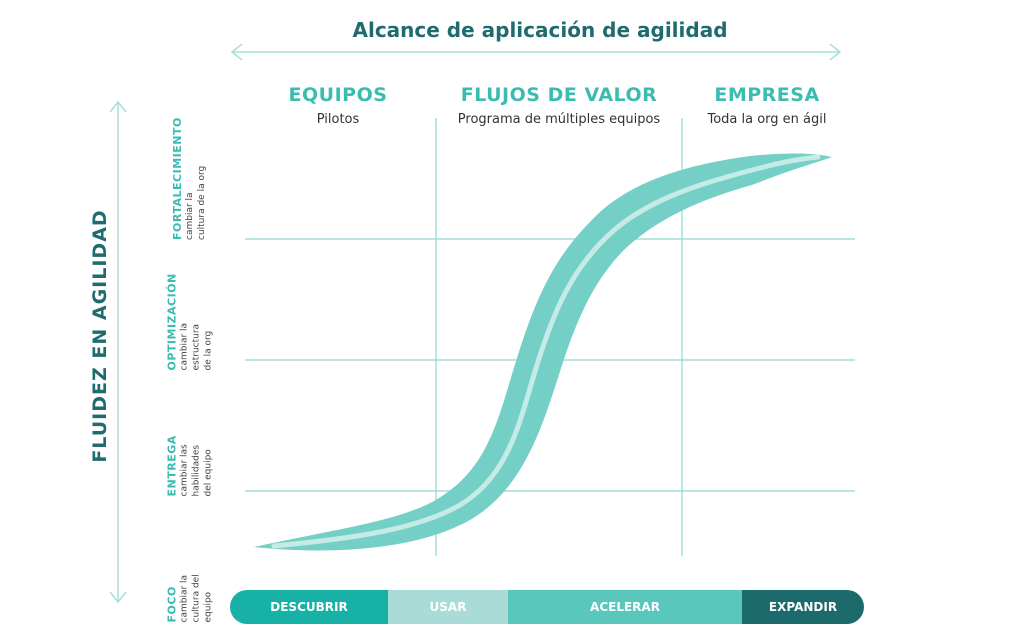 This screenshot has height=633, width=1024. What do you see at coordinates (118, 352) in the screenshot?
I see `double-arrow-vertical-icon` at bounding box center [118, 352].